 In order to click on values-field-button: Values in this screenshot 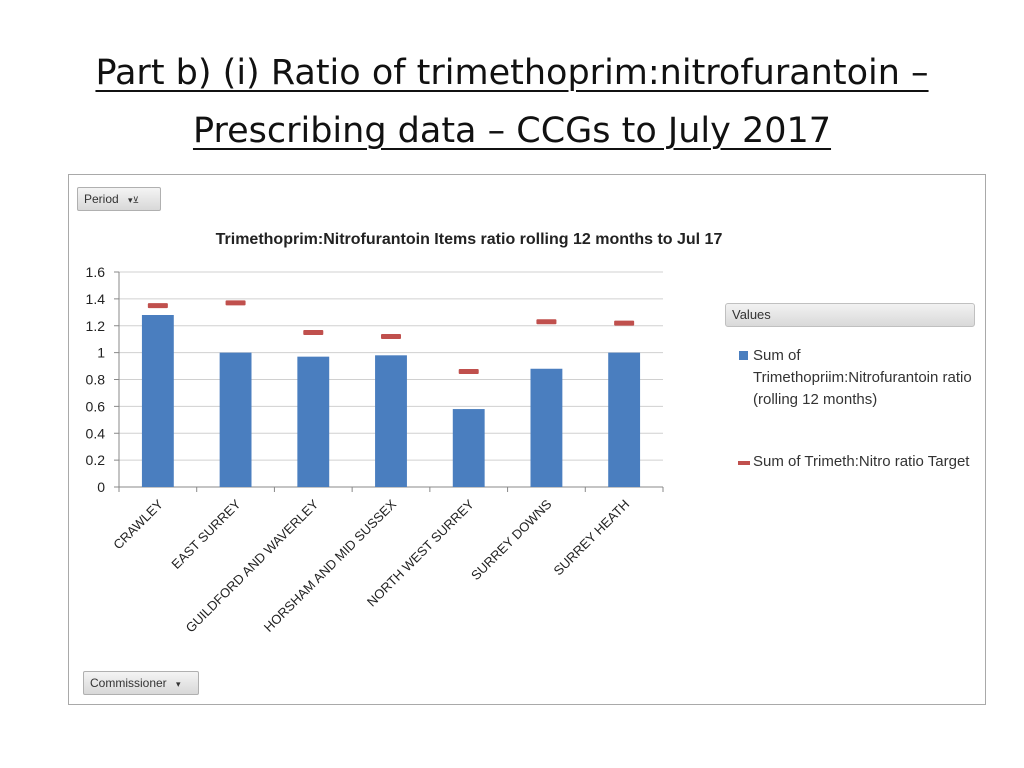, I will do `click(850, 315)`.